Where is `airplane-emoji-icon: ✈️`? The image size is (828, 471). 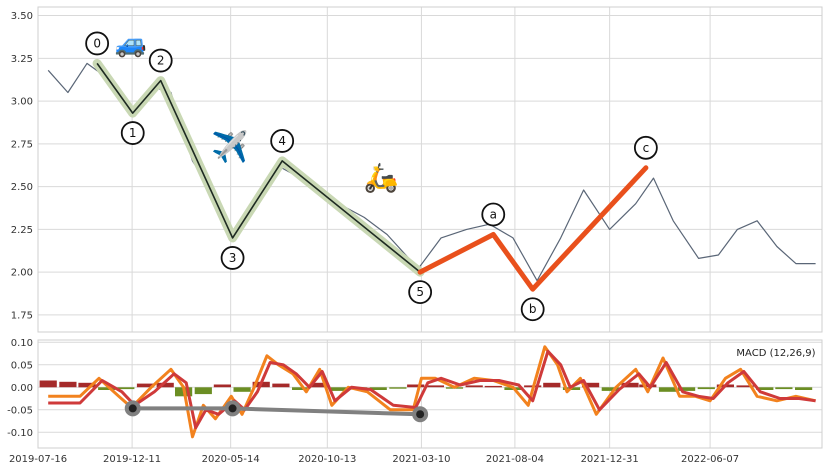 airplane-emoji-icon: ✈️ is located at coordinates (229, 146).